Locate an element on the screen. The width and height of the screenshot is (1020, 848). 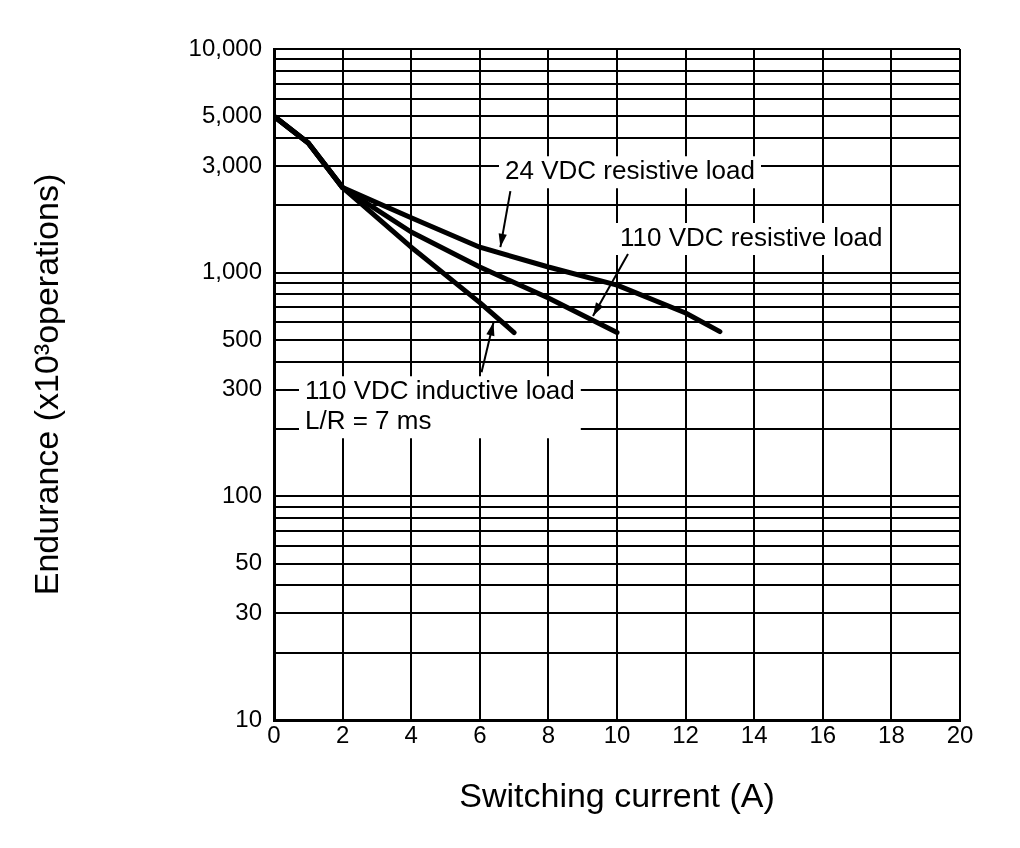
x-tick-label: 4 is located at coordinates (411, 735).